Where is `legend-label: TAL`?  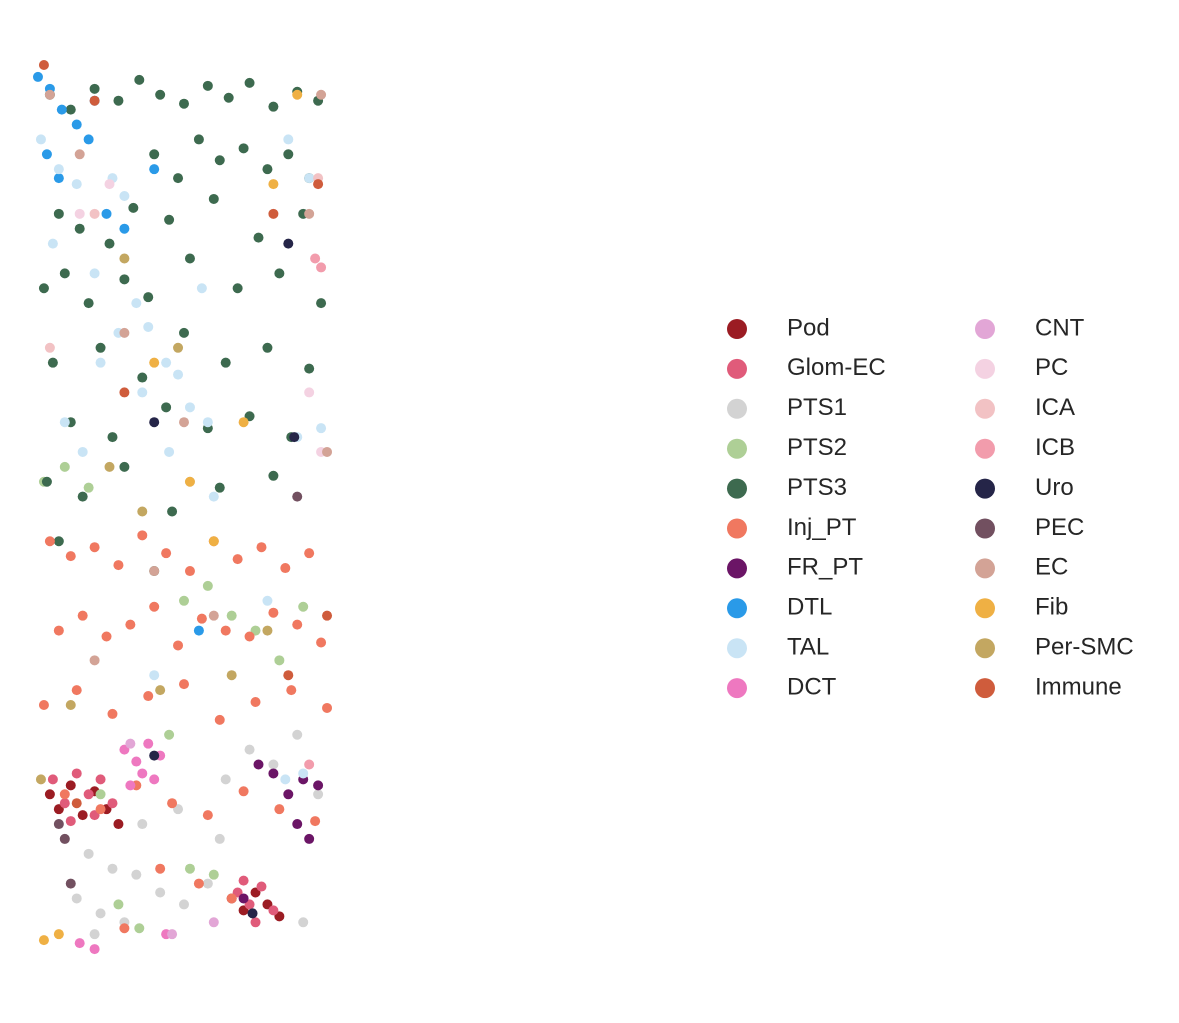 legend-label: TAL is located at coordinates (808, 647).